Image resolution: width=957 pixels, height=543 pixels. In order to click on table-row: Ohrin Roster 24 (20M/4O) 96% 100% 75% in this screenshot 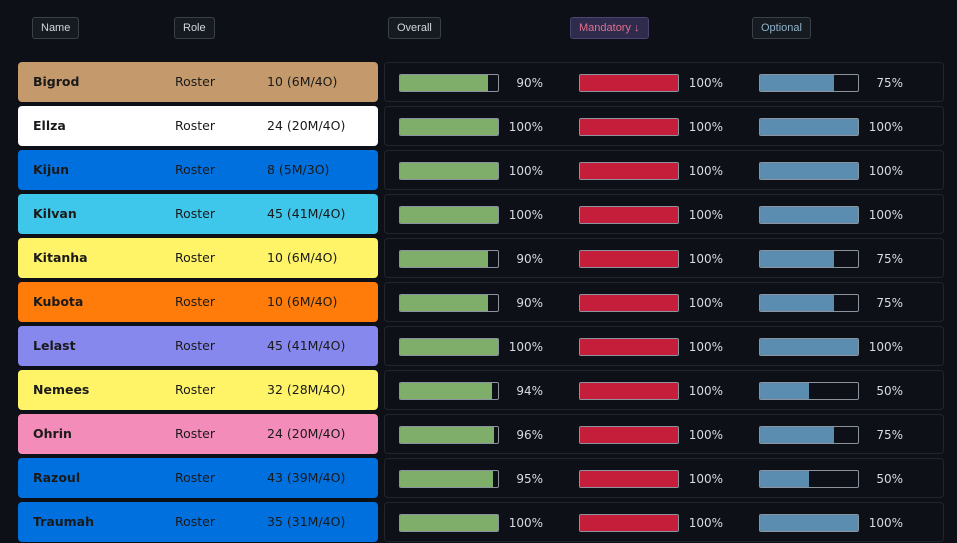, I will do `click(481, 434)`.